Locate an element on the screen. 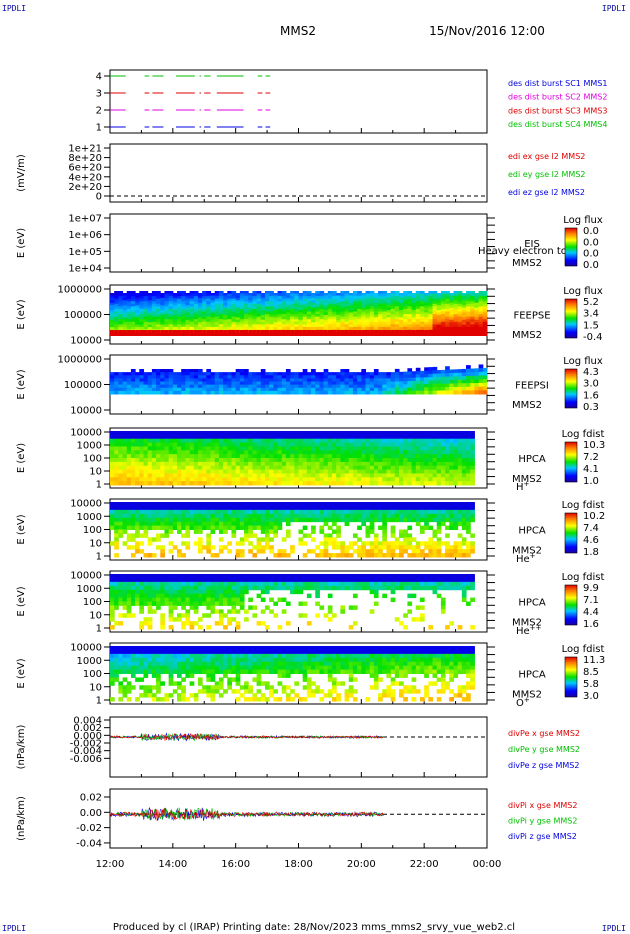 The height and width of the screenshot is (934, 630). colorbar-tick-label: 10.2 is located at coordinates (594, 516).